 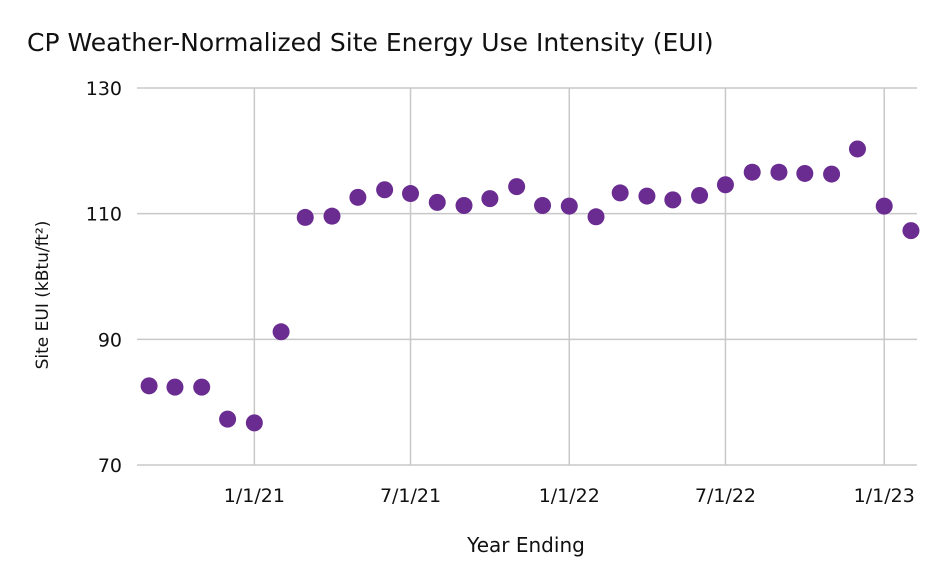 I want to click on x-tick-label: 7/1/22, so click(x=725, y=496).